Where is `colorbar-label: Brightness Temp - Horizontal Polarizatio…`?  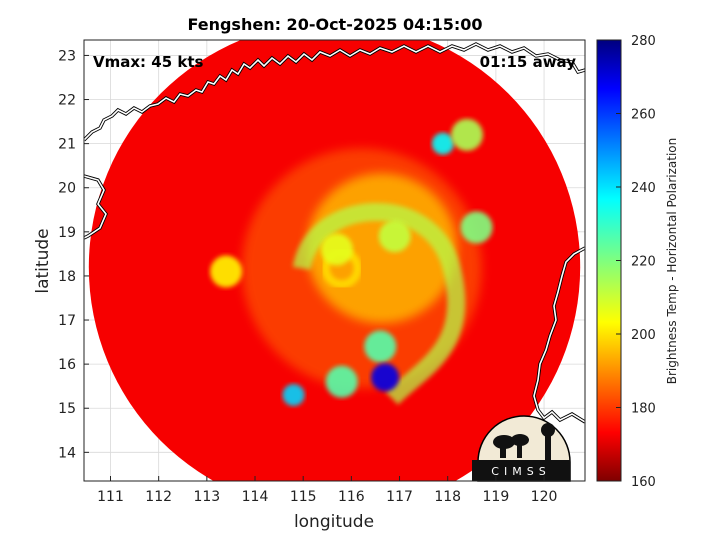
colorbar-label: Brightness Temp - Horizontal Polarizatio… is located at coordinates (672, 261).